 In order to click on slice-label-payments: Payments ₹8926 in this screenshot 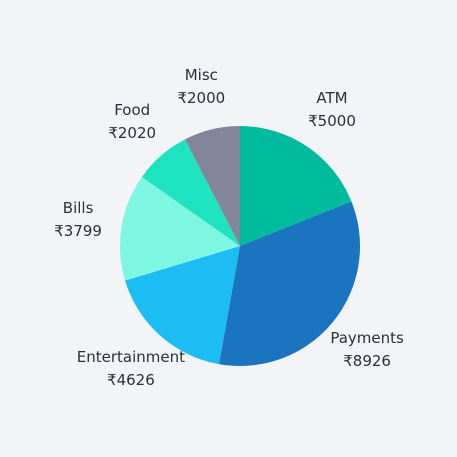, I will do `click(366, 350)`.